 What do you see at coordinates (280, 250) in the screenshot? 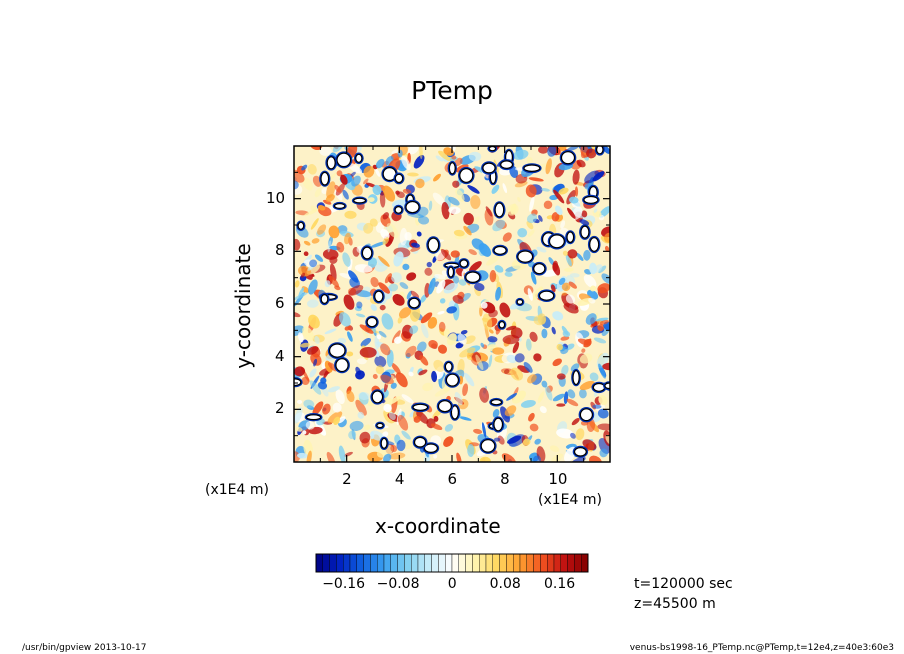
I see `y-tick-label: 8` at bounding box center [280, 250].